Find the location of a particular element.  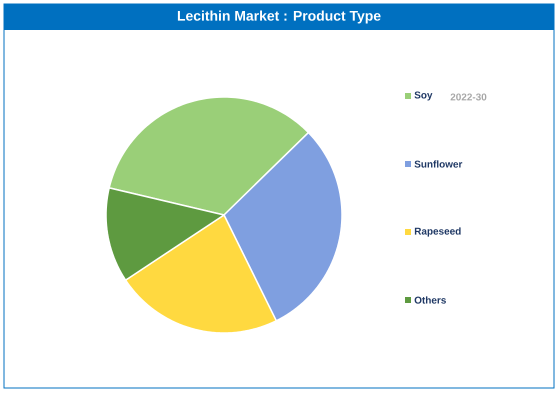

legend-label: Soy is located at coordinates (423, 95).